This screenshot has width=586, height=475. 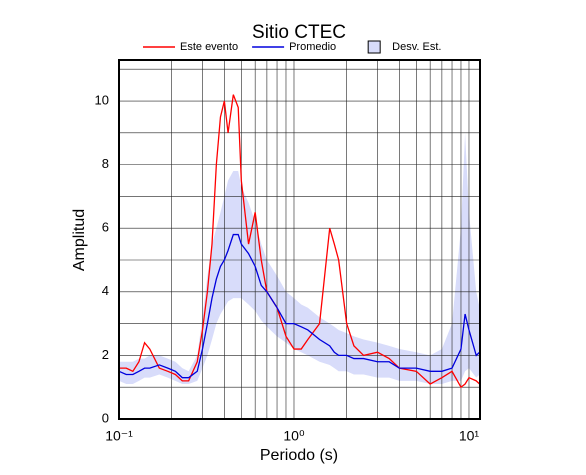 I want to click on legend-label: Este evento, so click(x=209, y=47).